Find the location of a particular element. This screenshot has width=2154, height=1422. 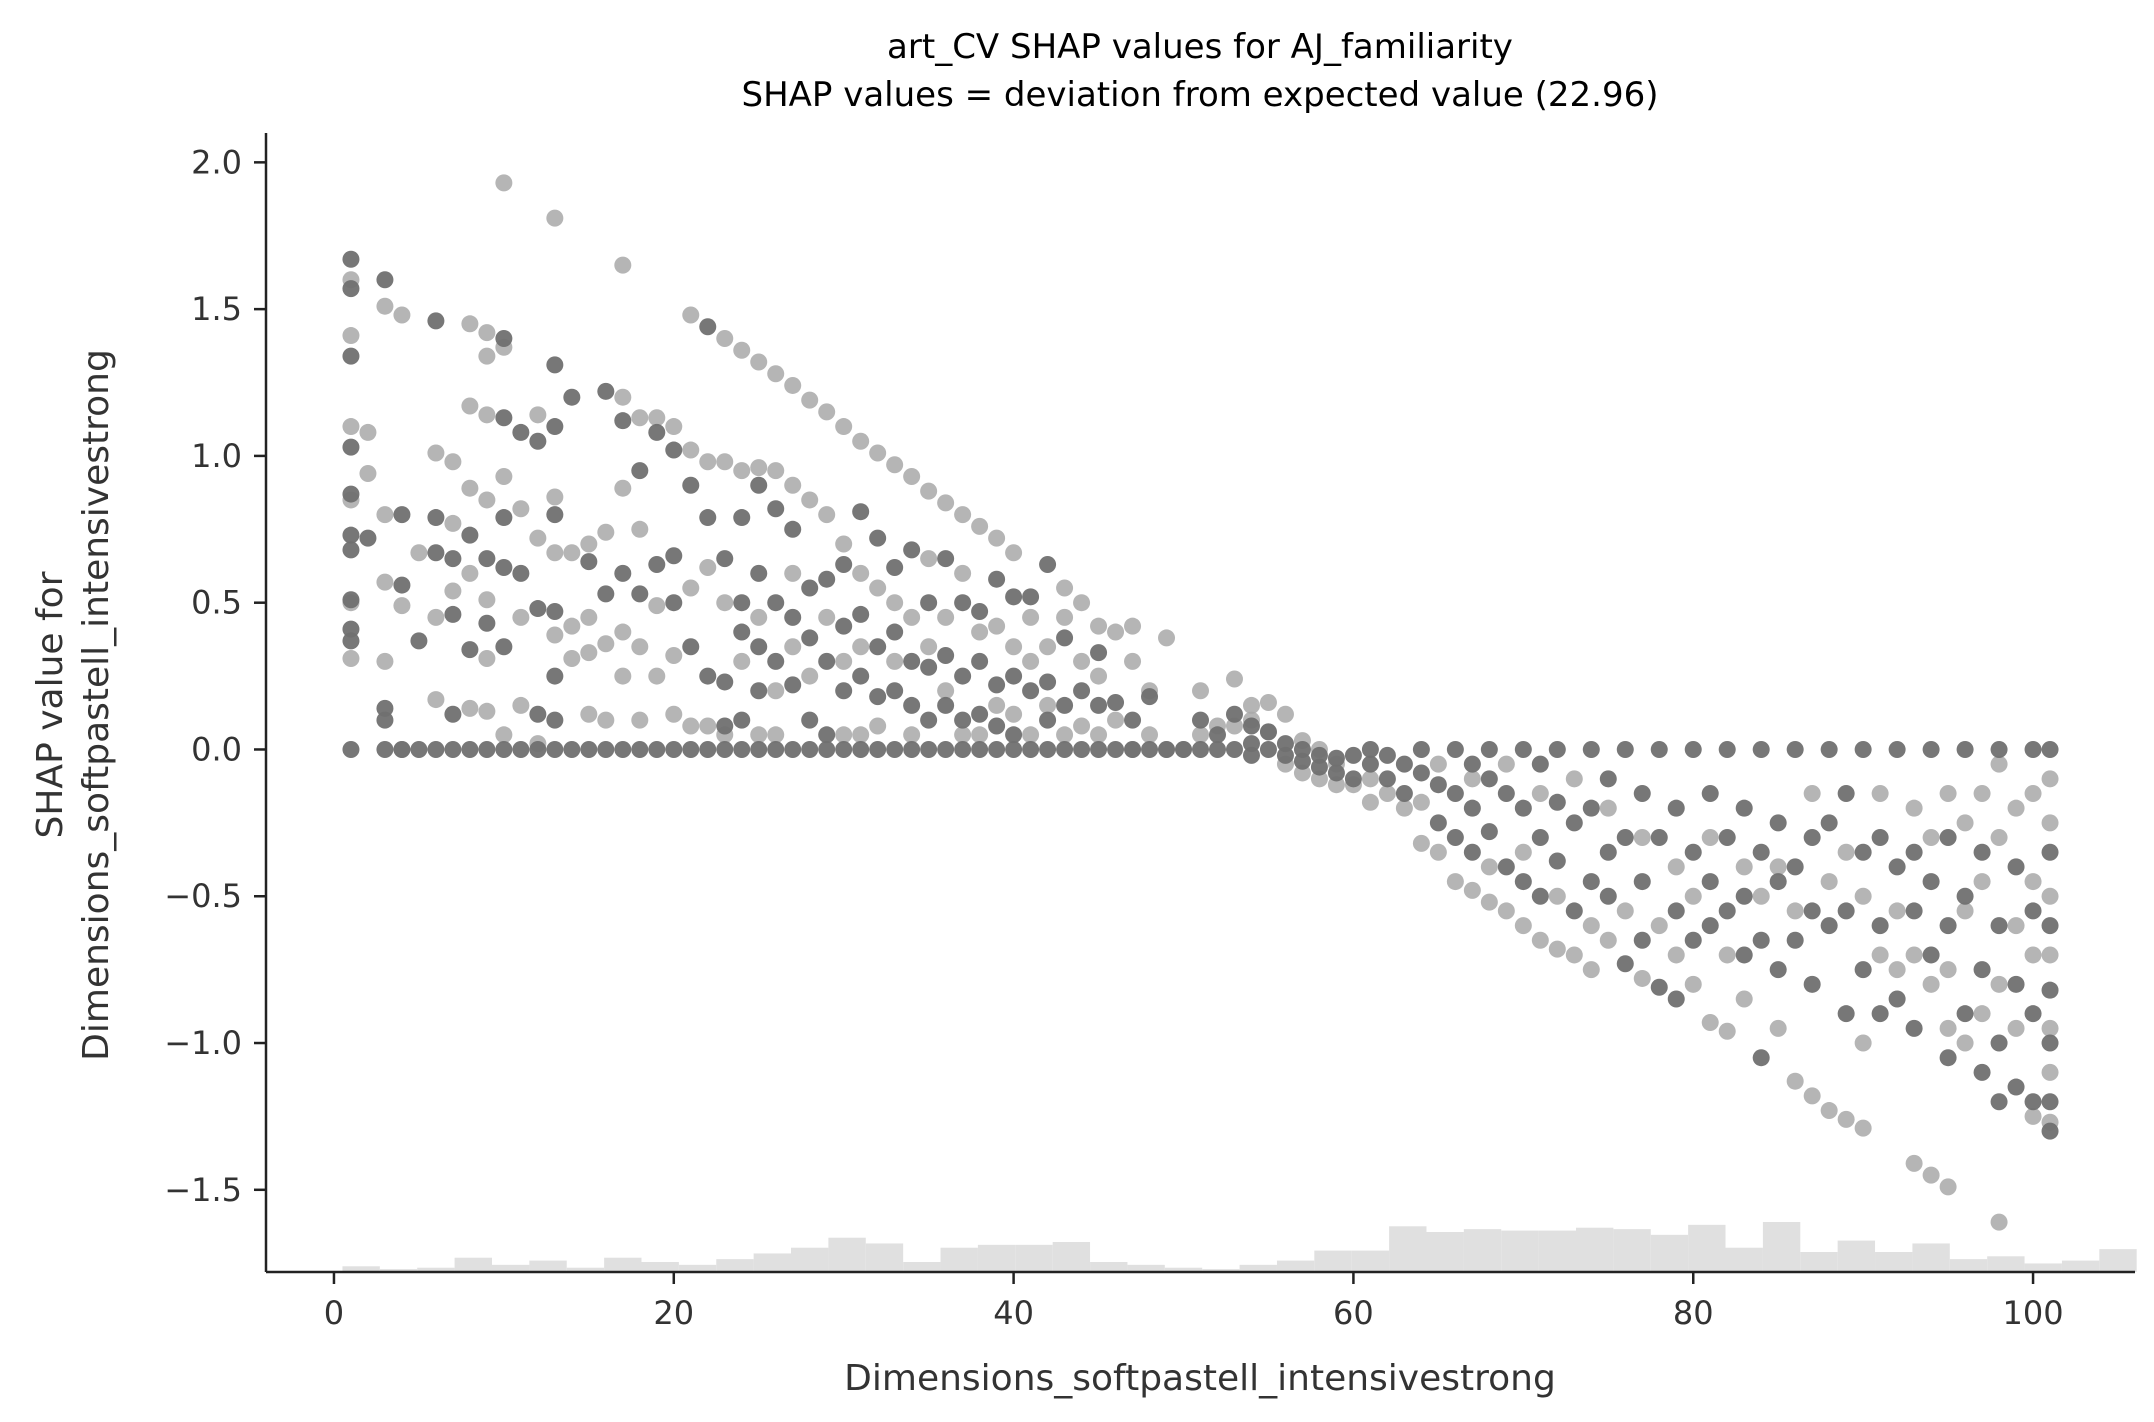

y-tick-label: 0.5 is located at coordinates (216, 603).